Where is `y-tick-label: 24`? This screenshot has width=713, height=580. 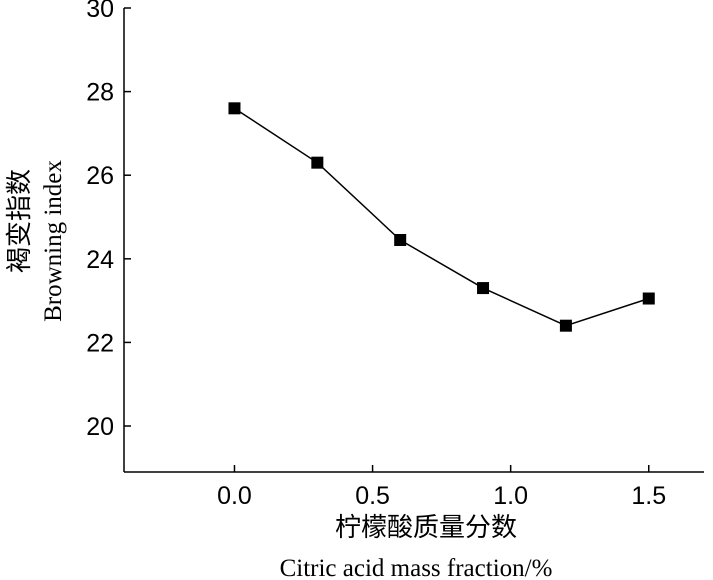 y-tick-label: 24 is located at coordinates (100, 260).